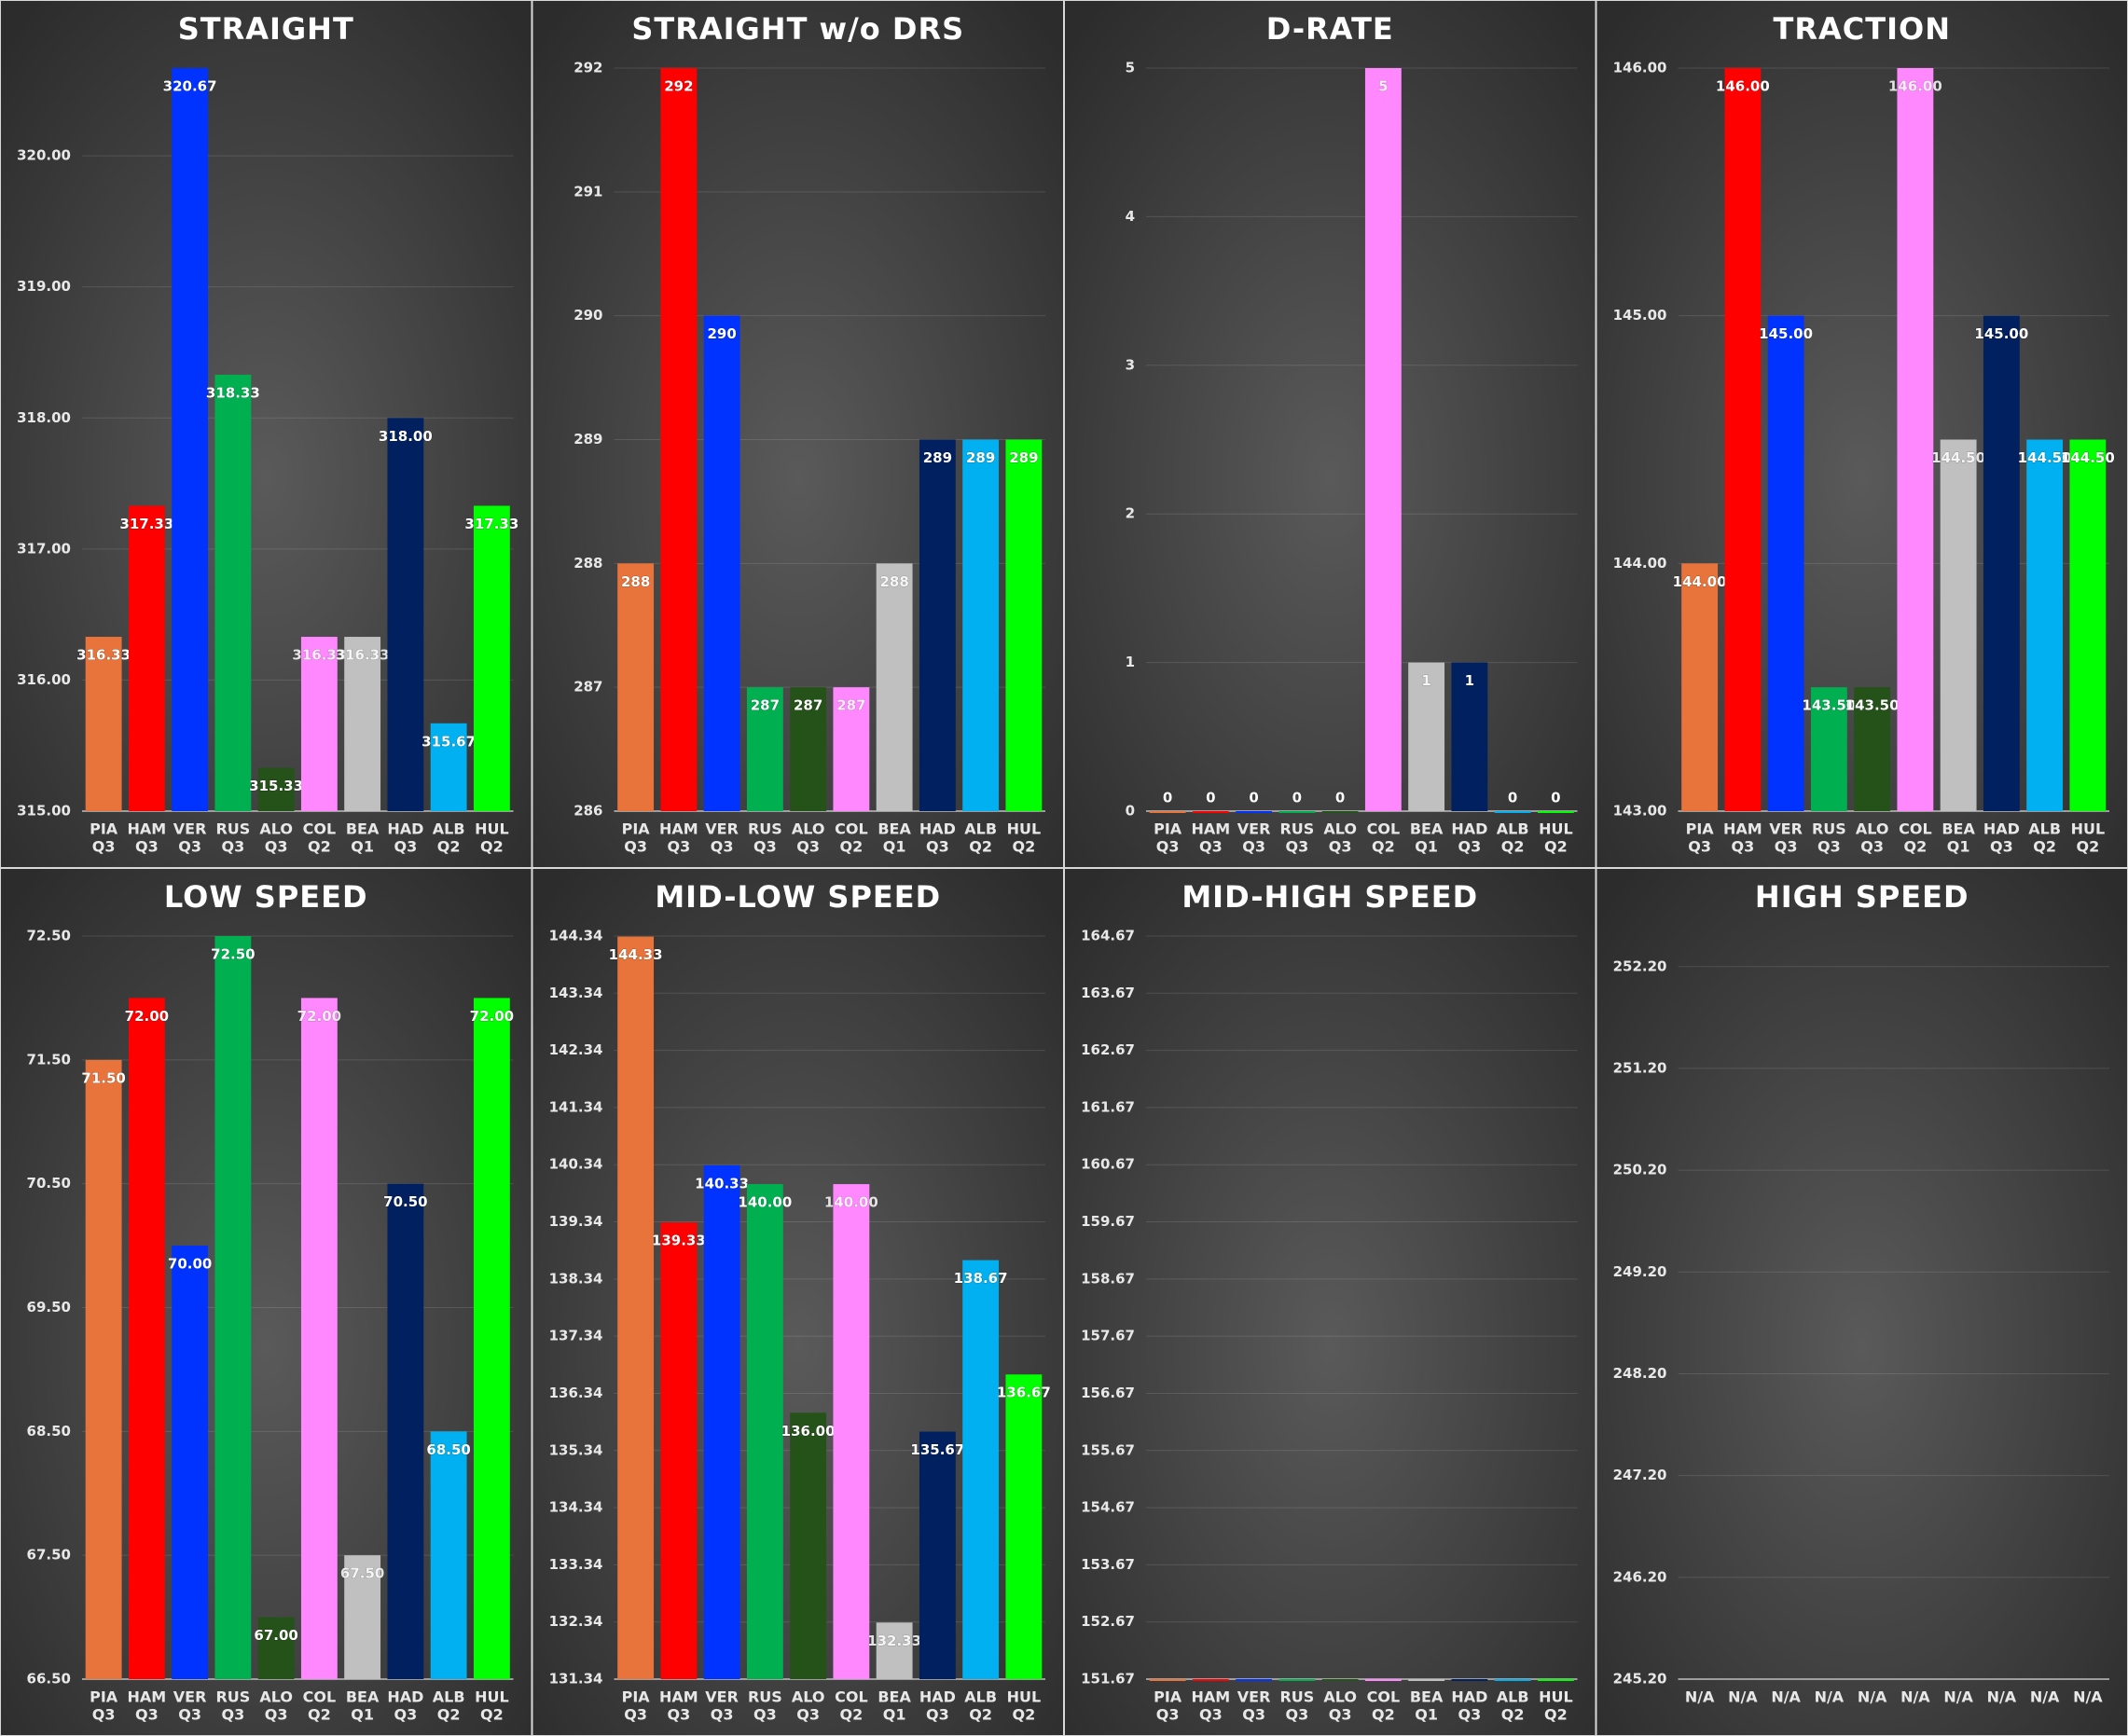  Describe the element at coordinates (44, 811) in the screenshot. I see `y-tick-label: 315.00` at that location.